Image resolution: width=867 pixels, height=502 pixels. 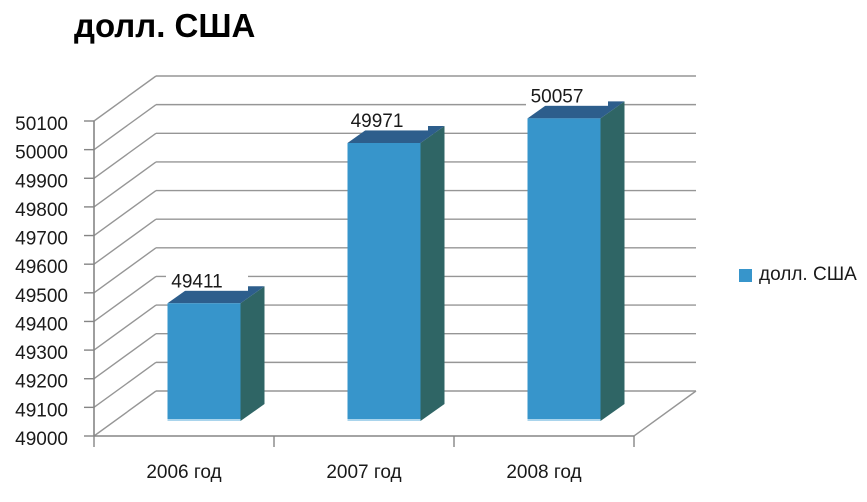 What do you see at coordinates (665, 413) in the screenshot?
I see `floor-right-edge` at bounding box center [665, 413].